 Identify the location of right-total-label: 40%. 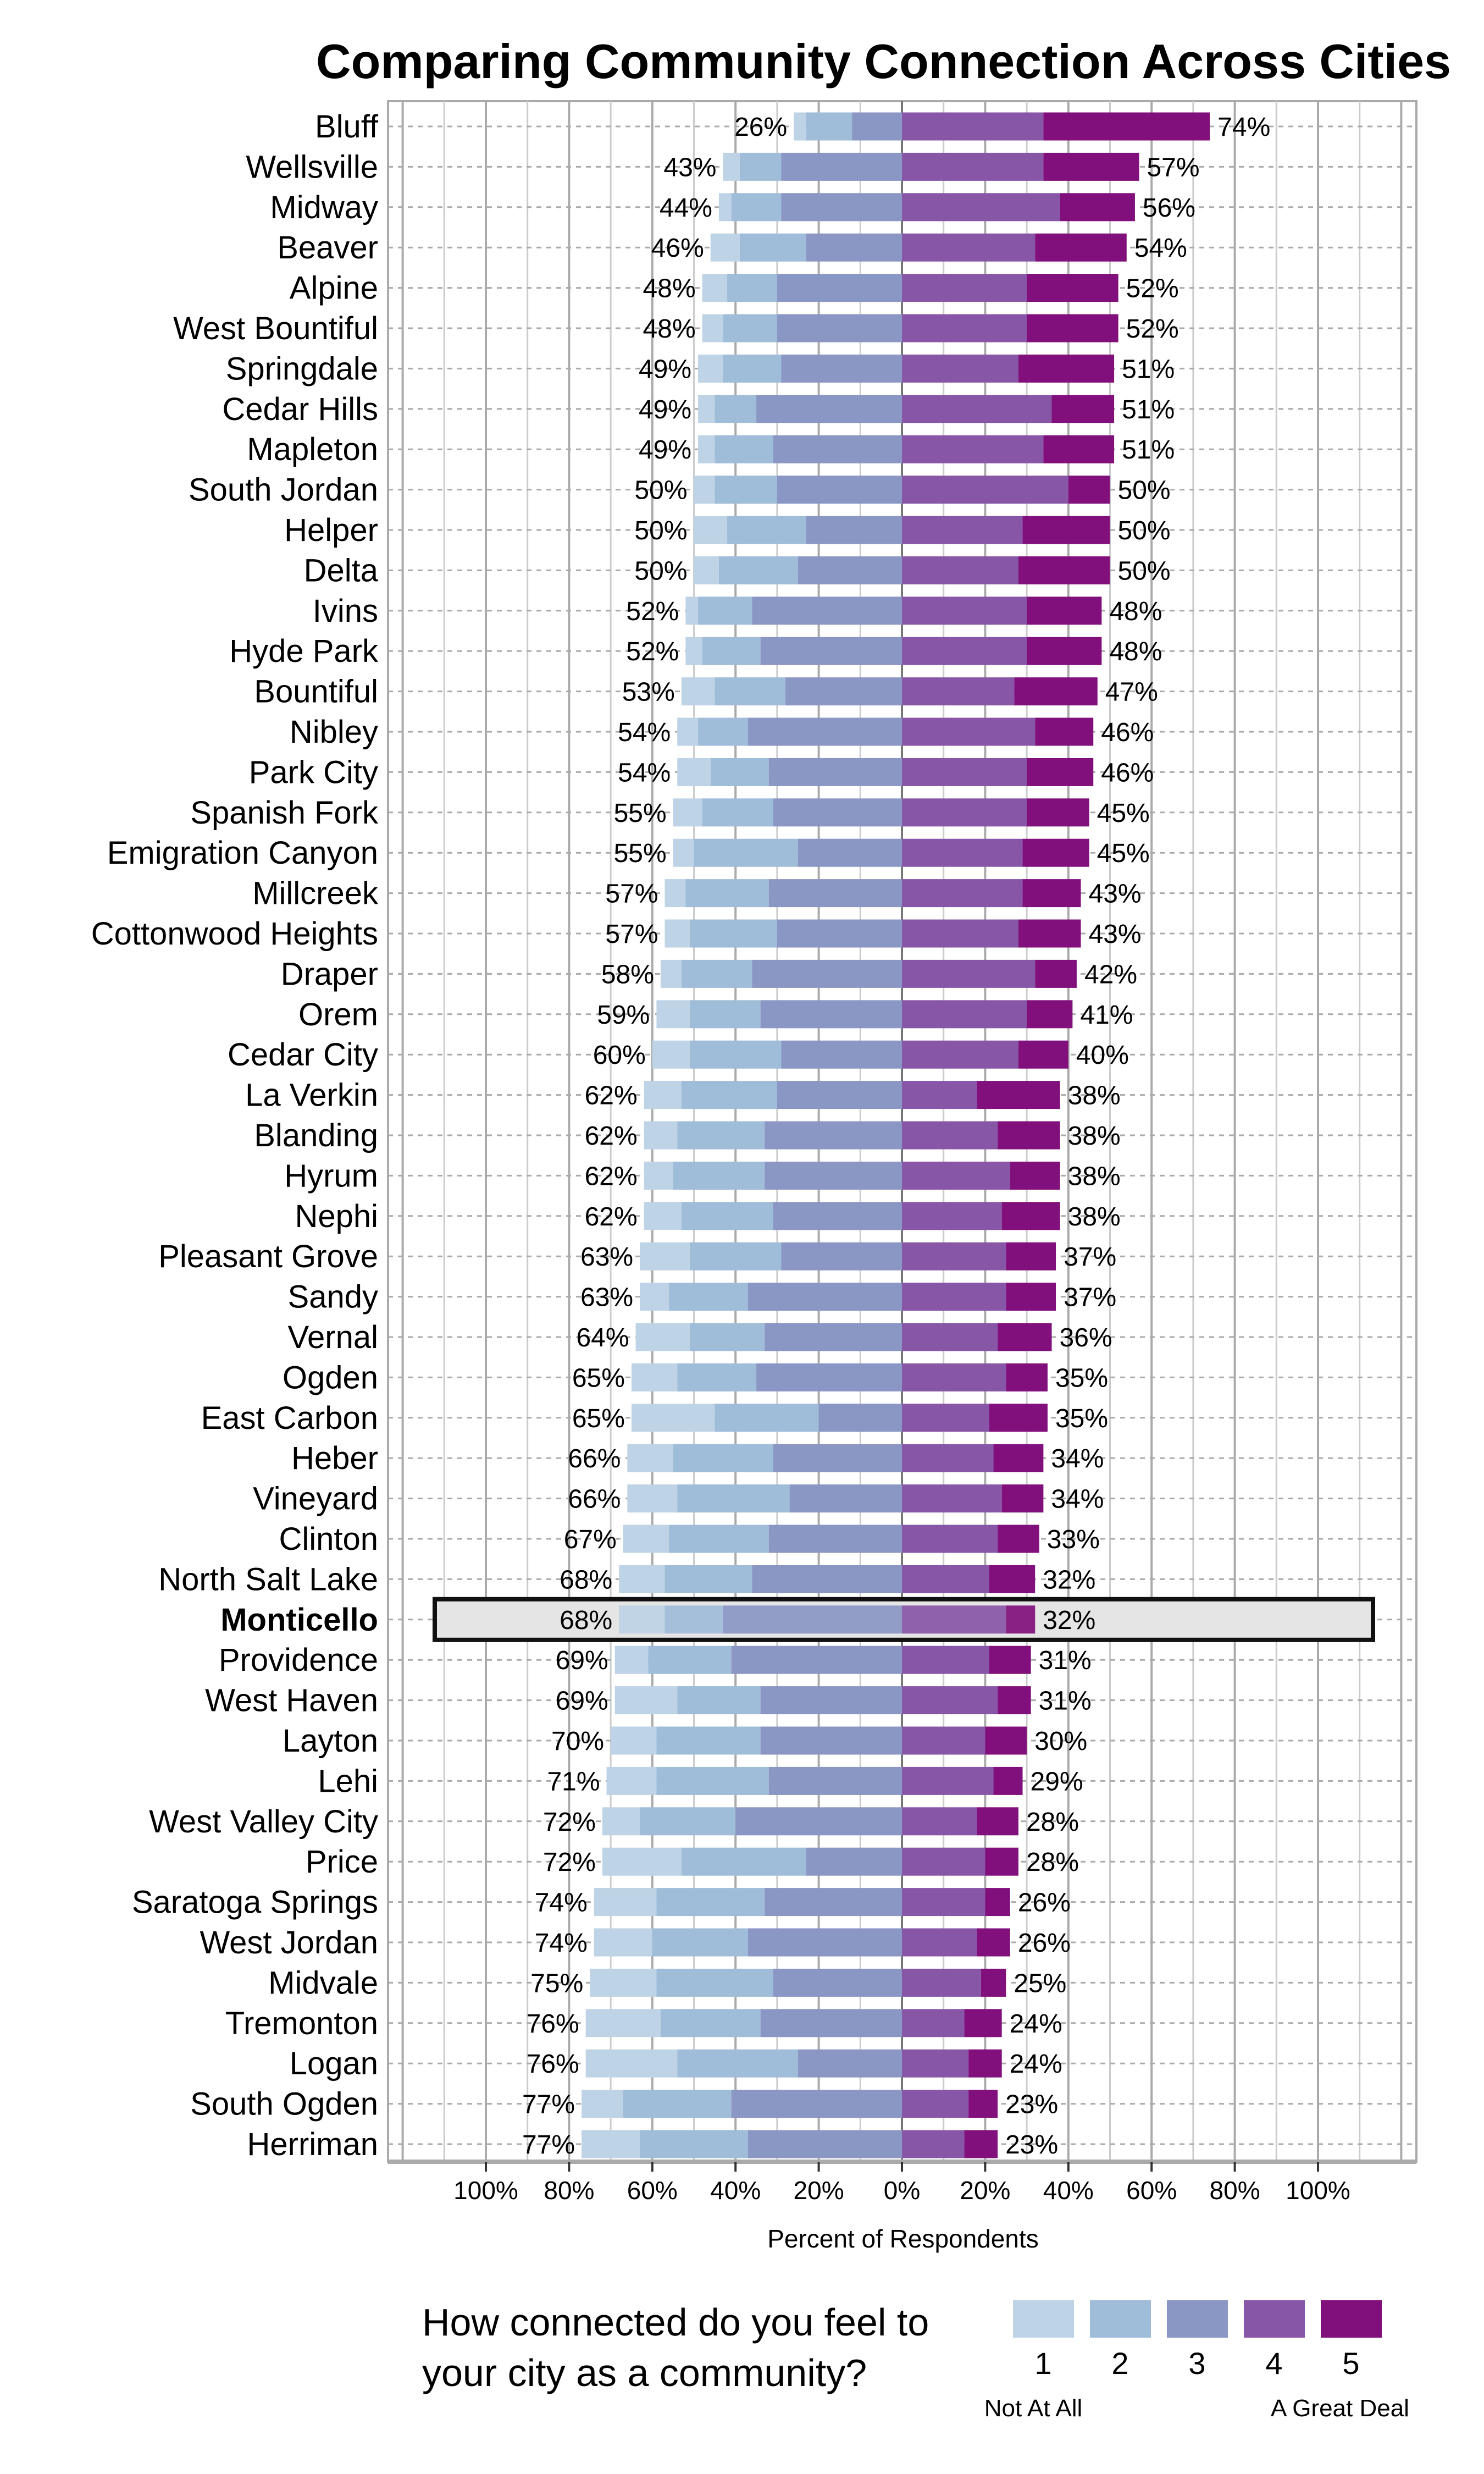
(1102, 1055).